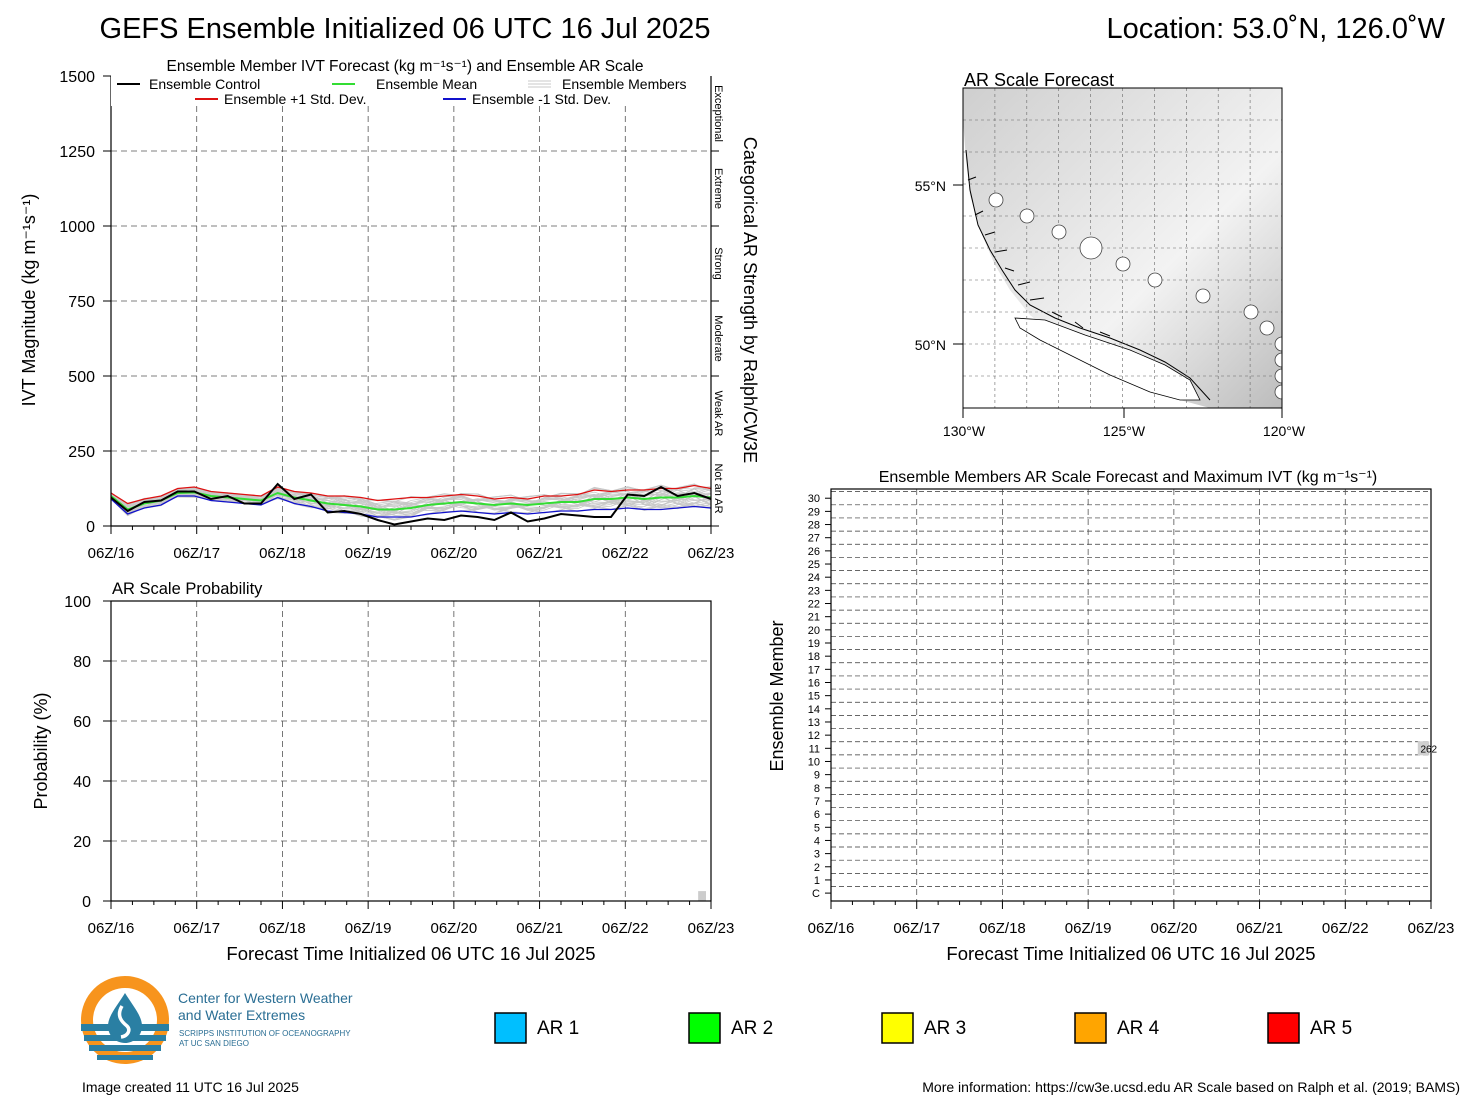 The height and width of the screenshot is (1110, 1476). What do you see at coordinates (718, 263) in the screenshot?
I see `ar-category-label: Strong` at bounding box center [718, 263].